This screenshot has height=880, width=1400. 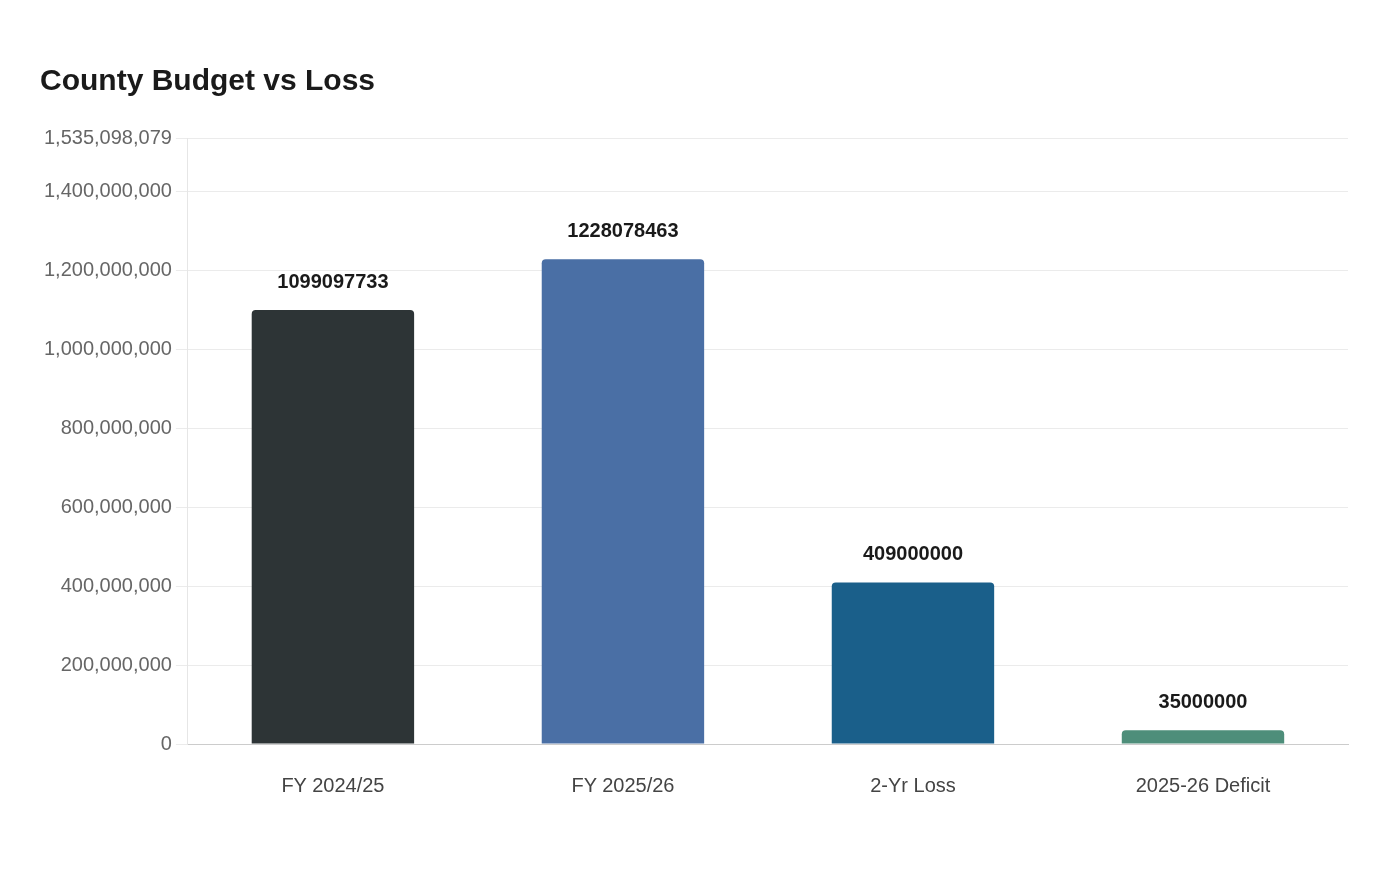 What do you see at coordinates (116, 426) in the screenshot?
I see `y-tick-label: 800,000,000` at bounding box center [116, 426].